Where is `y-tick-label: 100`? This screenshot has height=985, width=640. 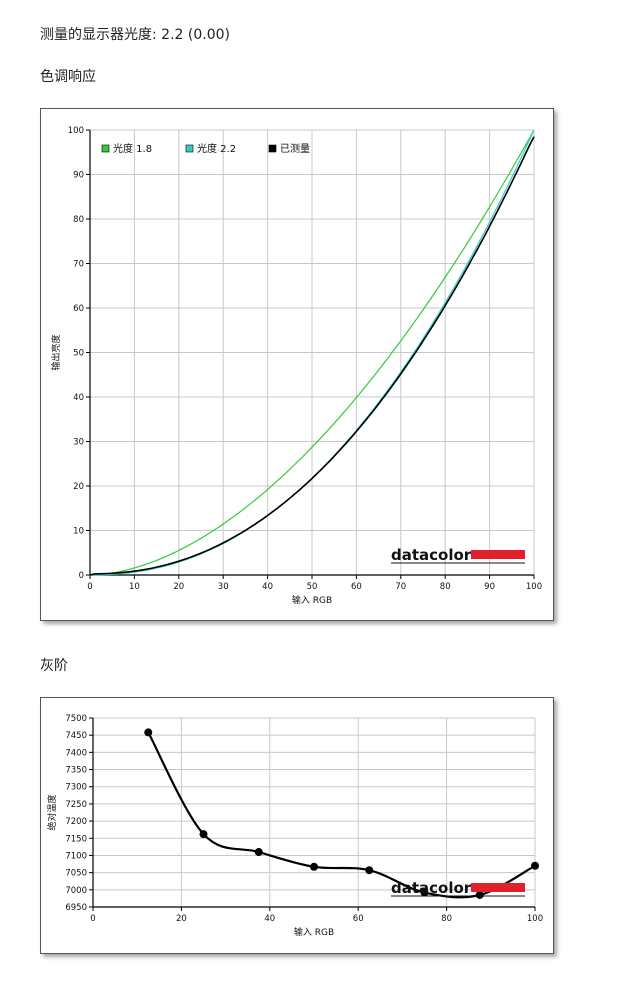 y-tick-label: 100 is located at coordinates (76, 131).